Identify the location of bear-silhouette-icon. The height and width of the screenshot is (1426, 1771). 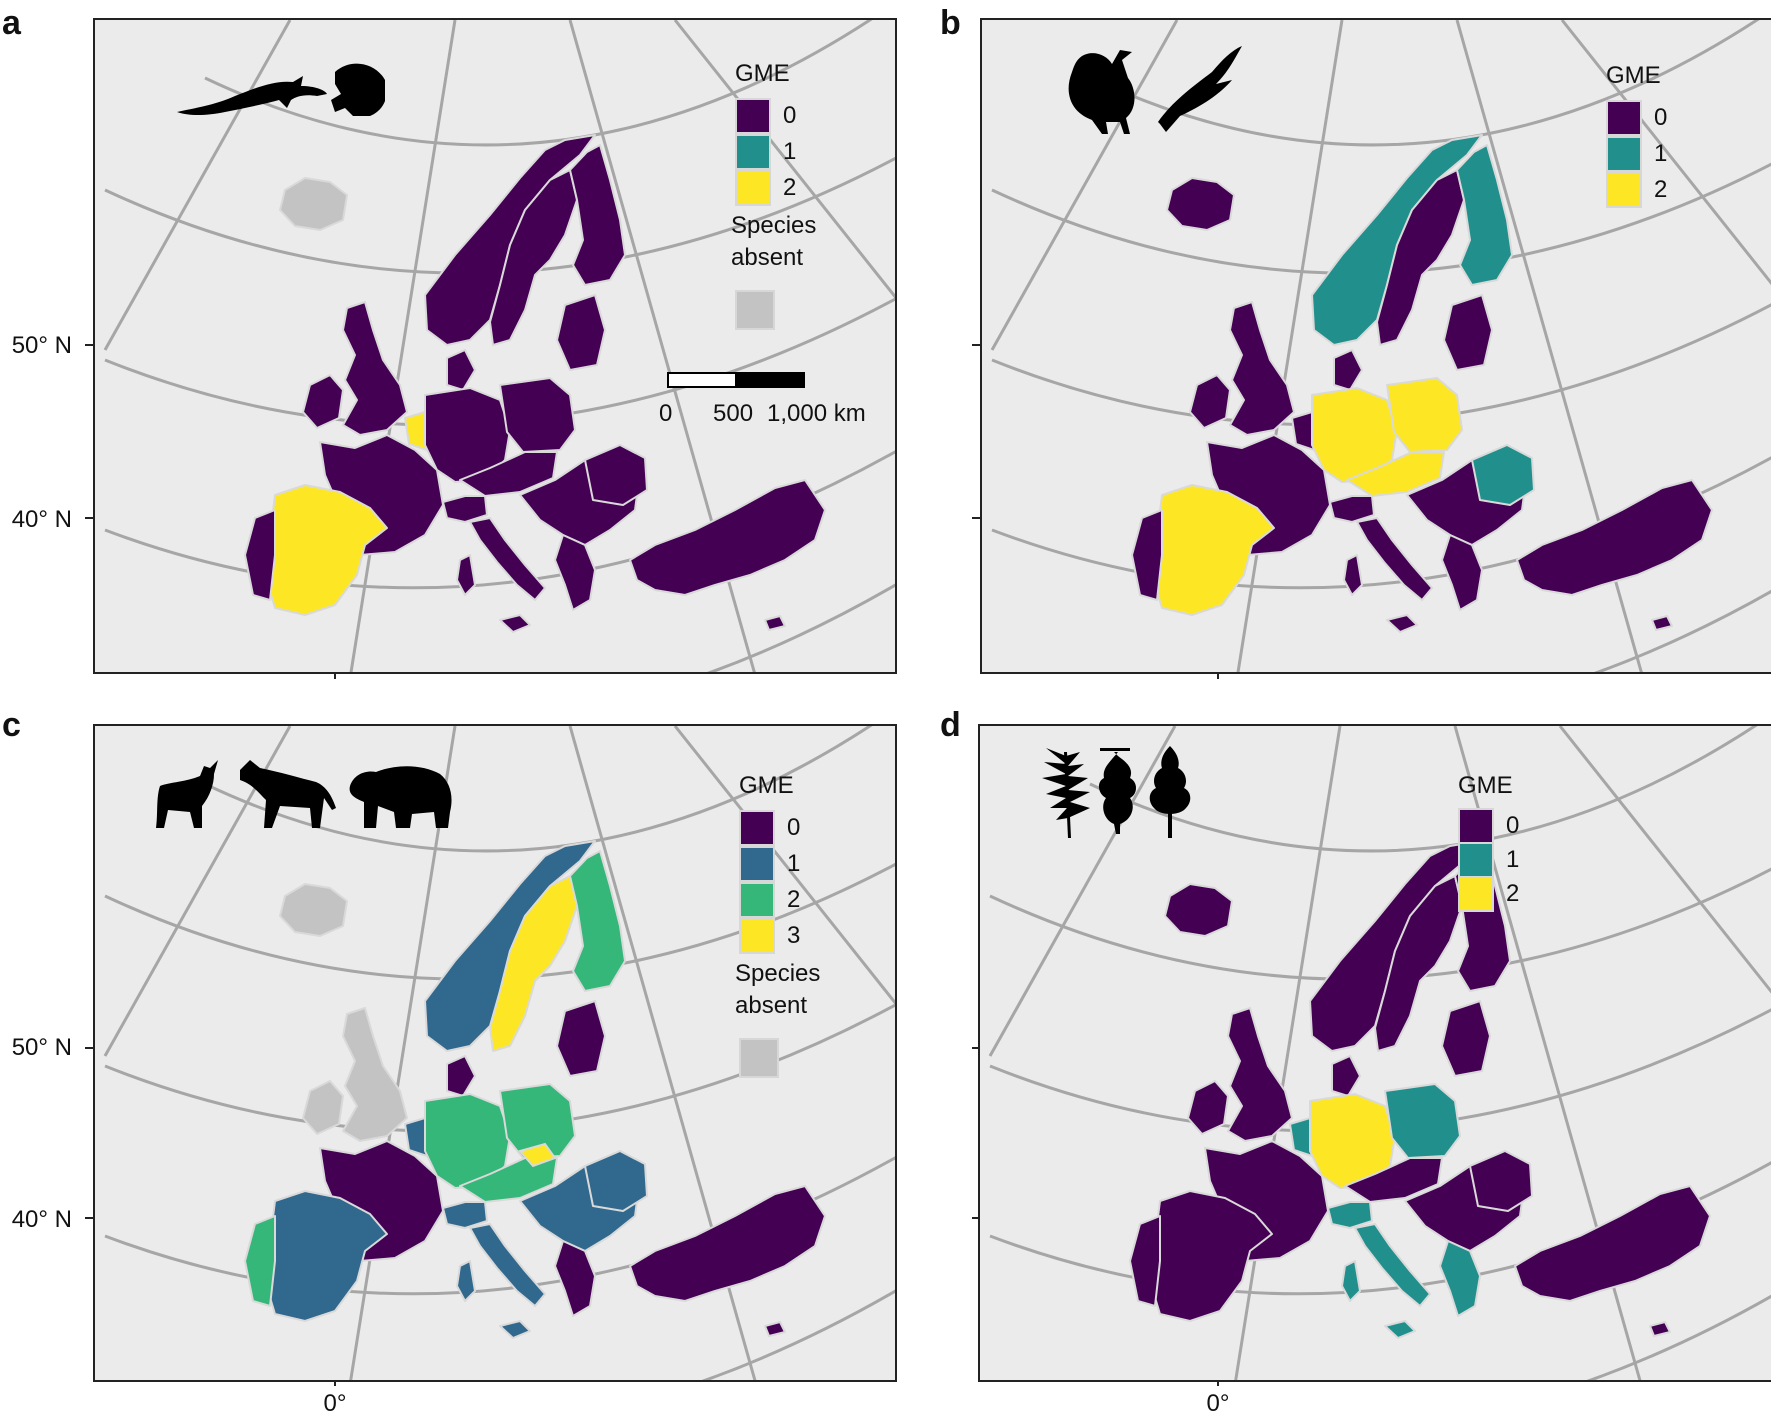
(401, 797).